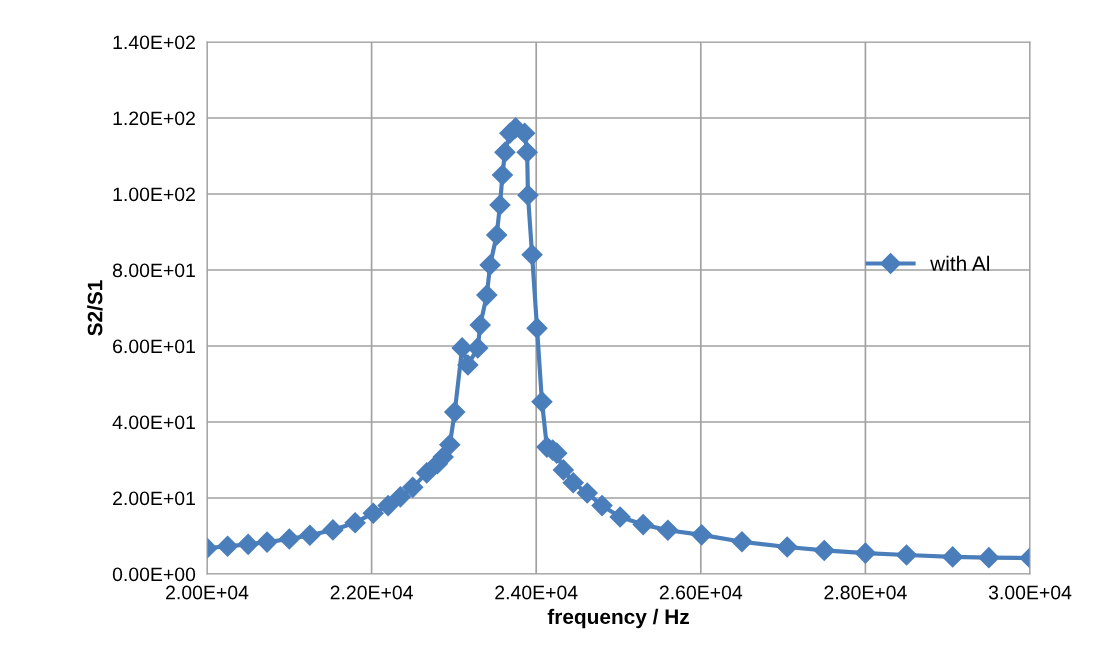  Describe the element at coordinates (95, 308) in the screenshot. I see `y-axis-title: S2/S1` at that location.